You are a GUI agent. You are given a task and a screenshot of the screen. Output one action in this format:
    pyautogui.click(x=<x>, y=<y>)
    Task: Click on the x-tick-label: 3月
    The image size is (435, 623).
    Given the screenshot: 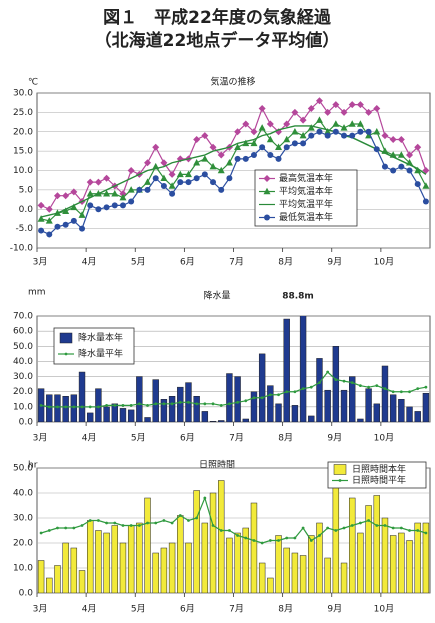 What is the action you would take?
    pyautogui.click(x=40, y=609)
    